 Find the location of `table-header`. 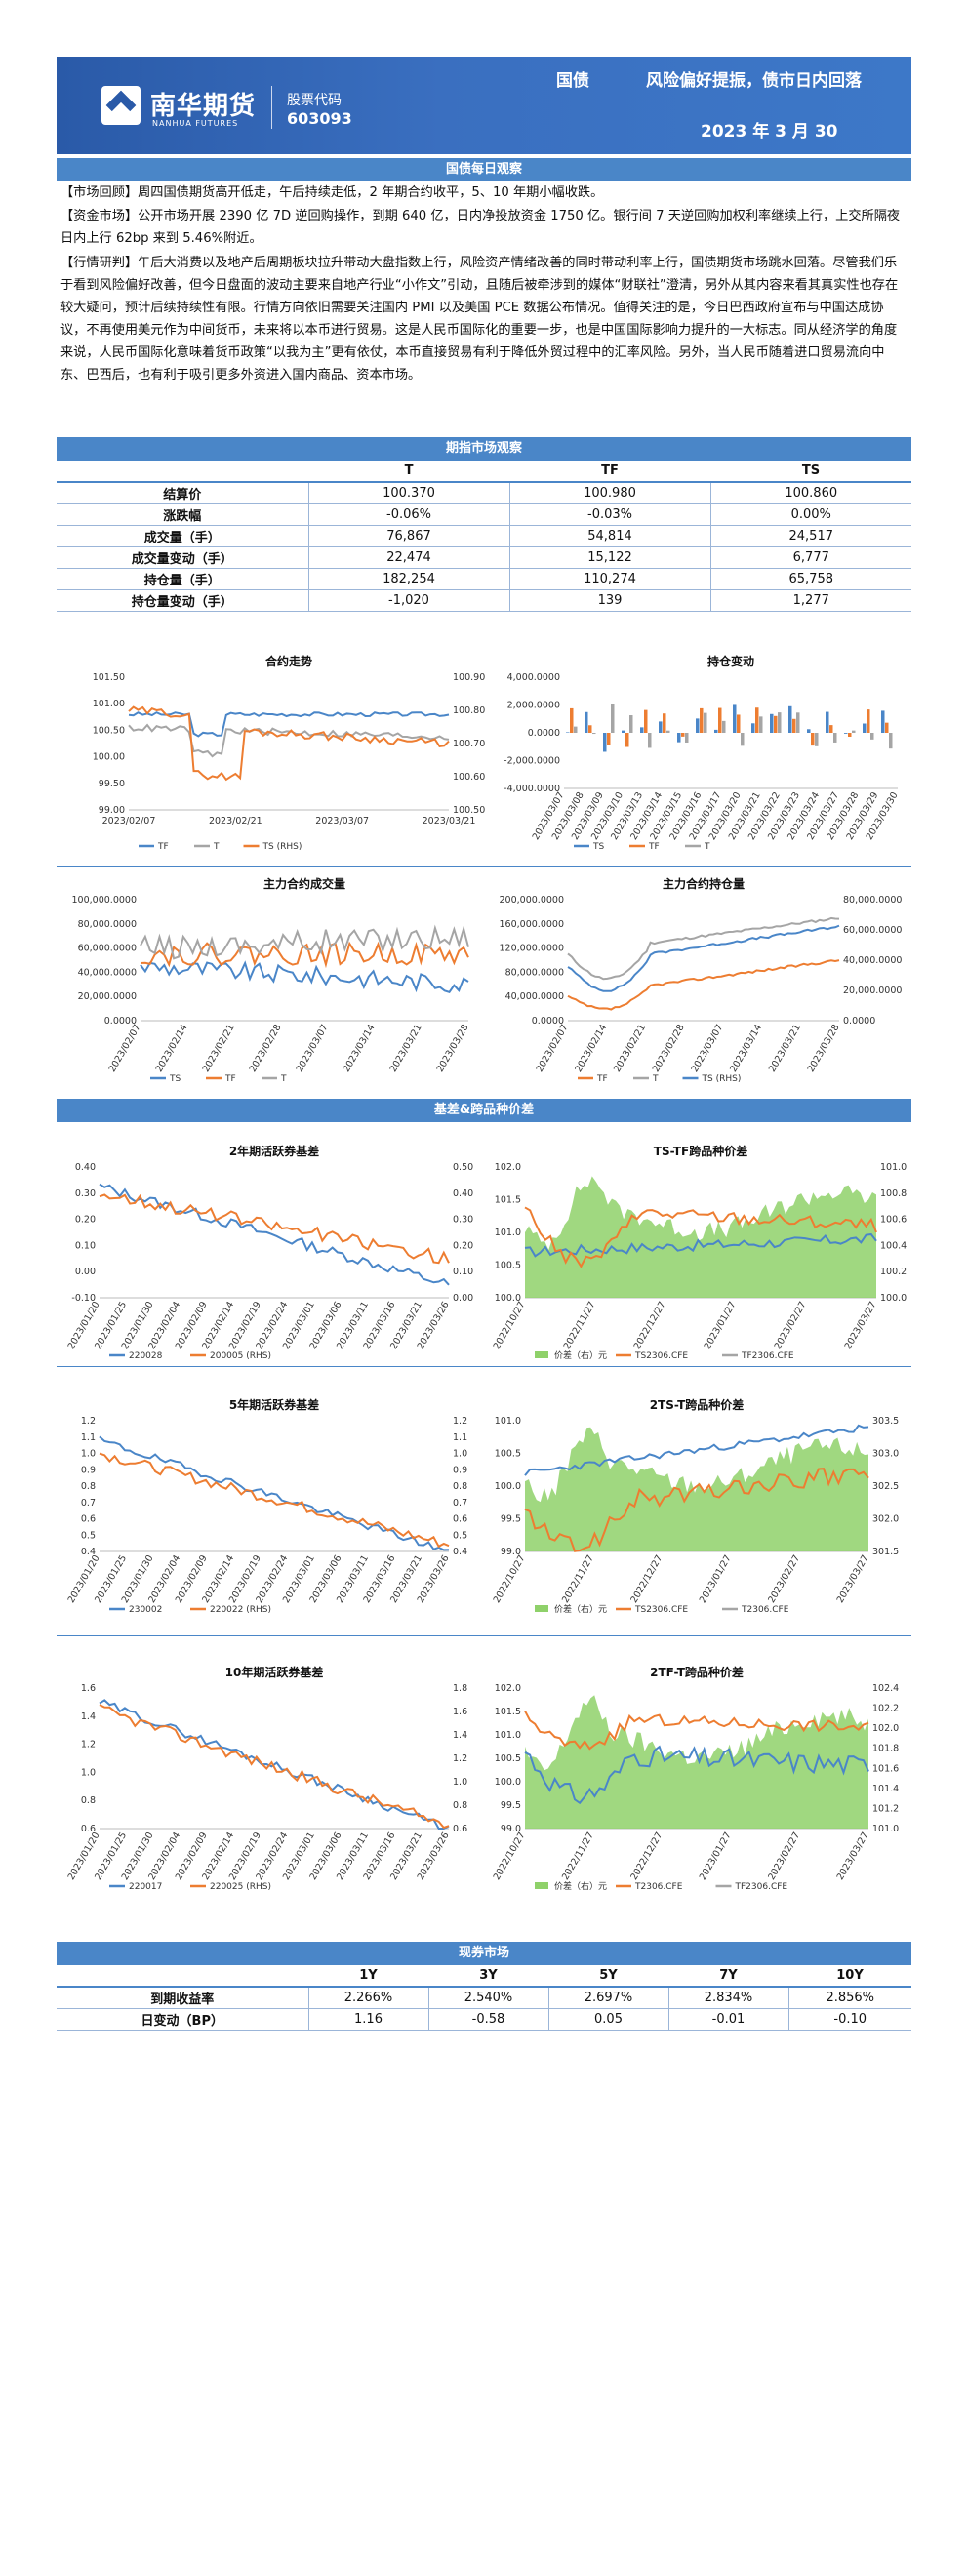

table-header is located at coordinates (182, 1976).